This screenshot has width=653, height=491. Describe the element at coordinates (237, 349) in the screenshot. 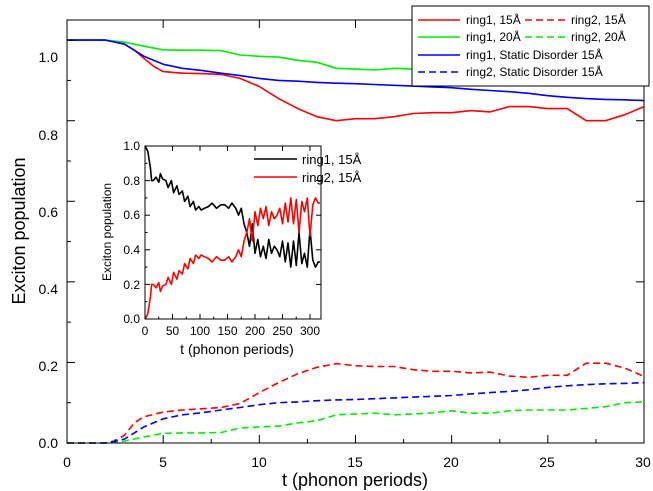

I see `inset-x-axis-label: t (phonon periods)` at that location.